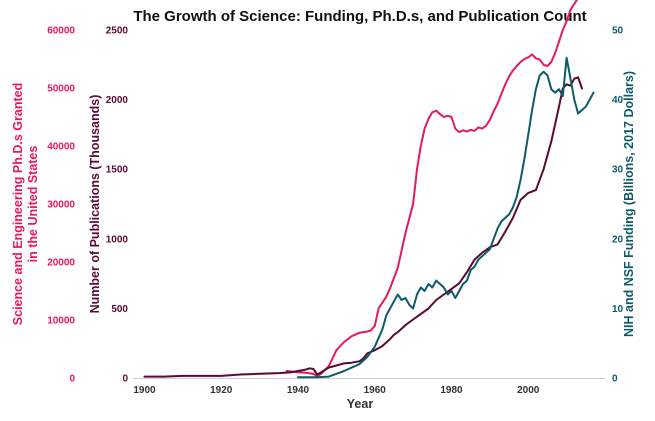 This screenshot has height=421, width=655. I want to click on right-tick-label: 40, so click(618, 100).